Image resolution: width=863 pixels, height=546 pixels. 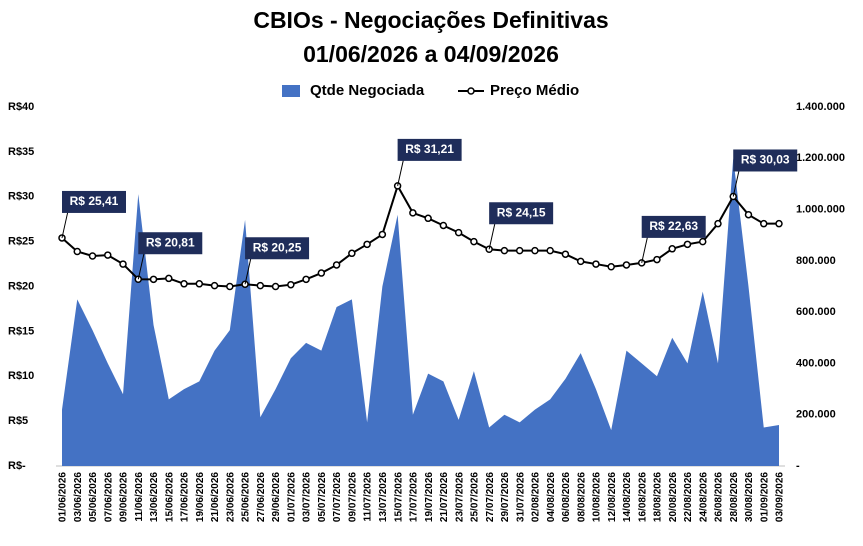 I want to click on x-tick-label: 09/07/2026, so click(x=352, y=497).